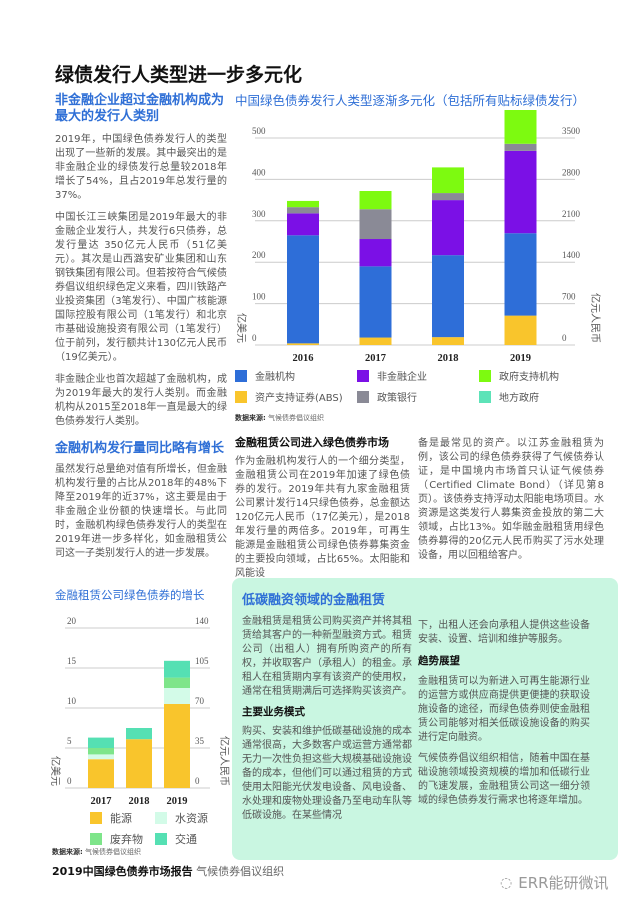 The height and width of the screenshot is (905, 640). I want to click on y-tick-label: 15, so click(72, 661).